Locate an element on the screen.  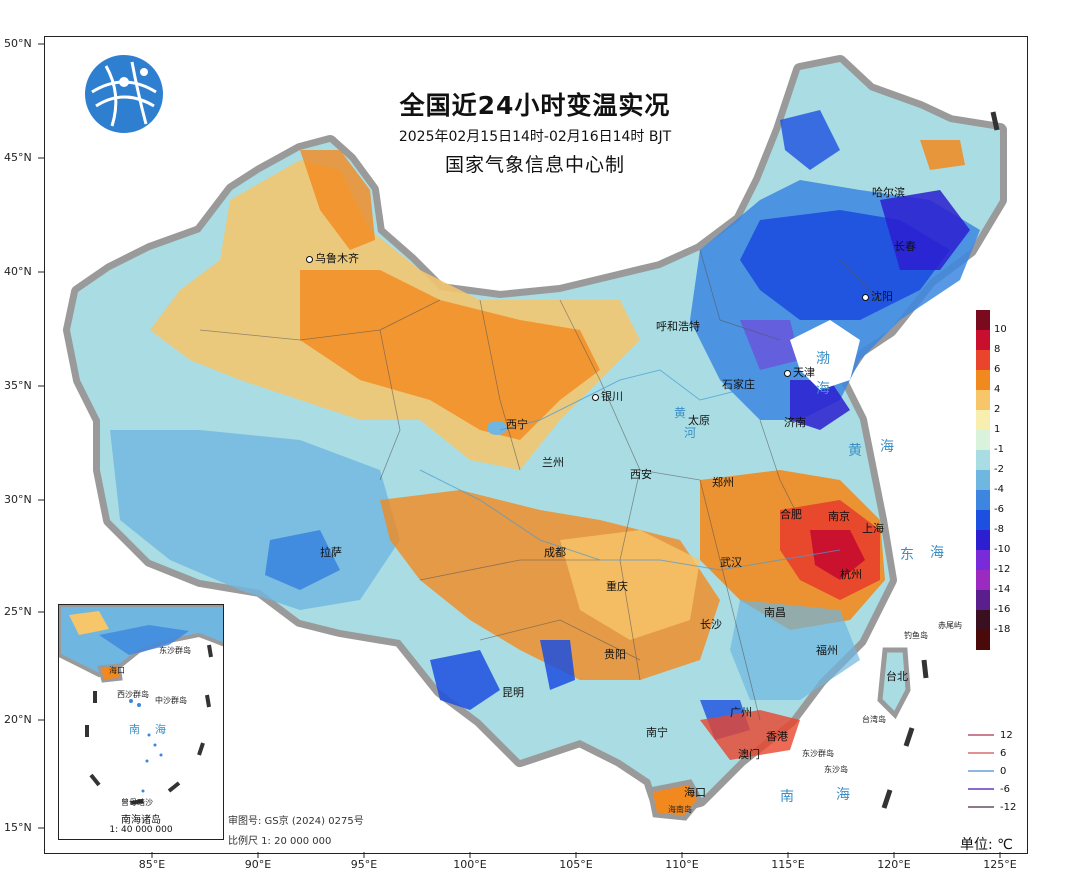
city-name: 南昌 is located at coordinates (775, 612).